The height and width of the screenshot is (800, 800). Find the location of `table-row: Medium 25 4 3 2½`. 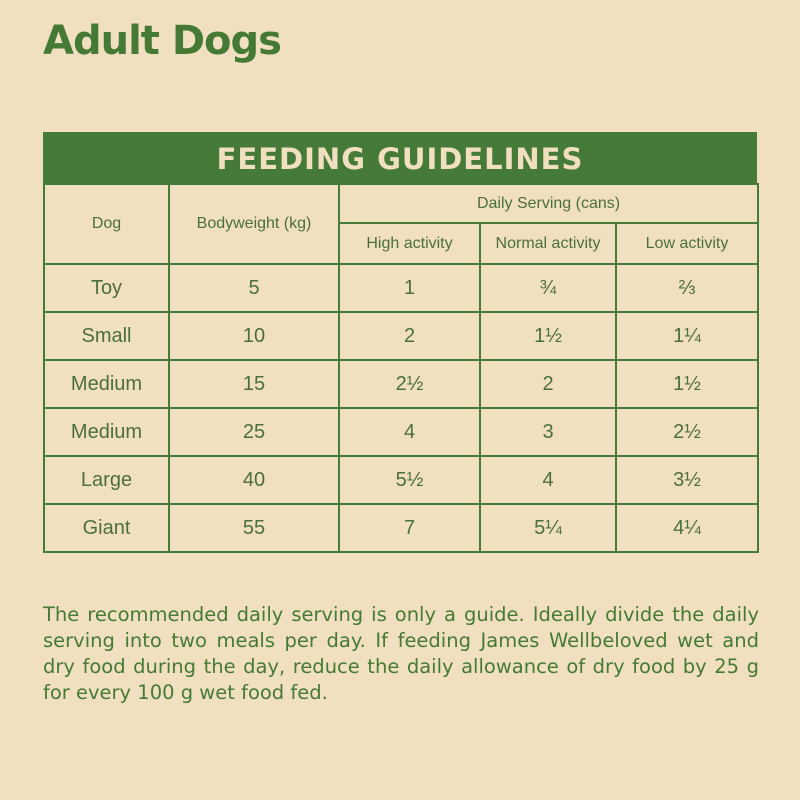

table-row: Medium 25 4 3 2½ is located at coordinates (401, 432).